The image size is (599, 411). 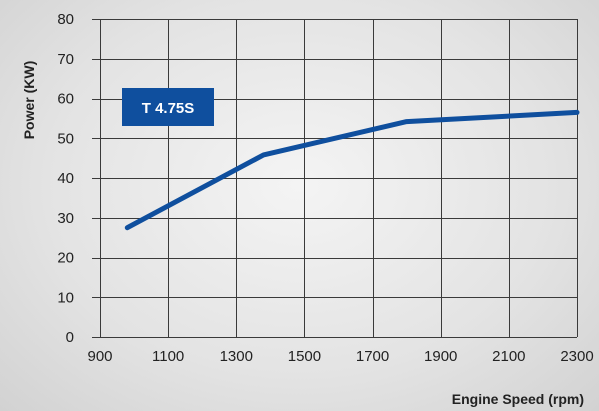 I want to click on y-tick-label-80: 80, so click(x=65, y=19).